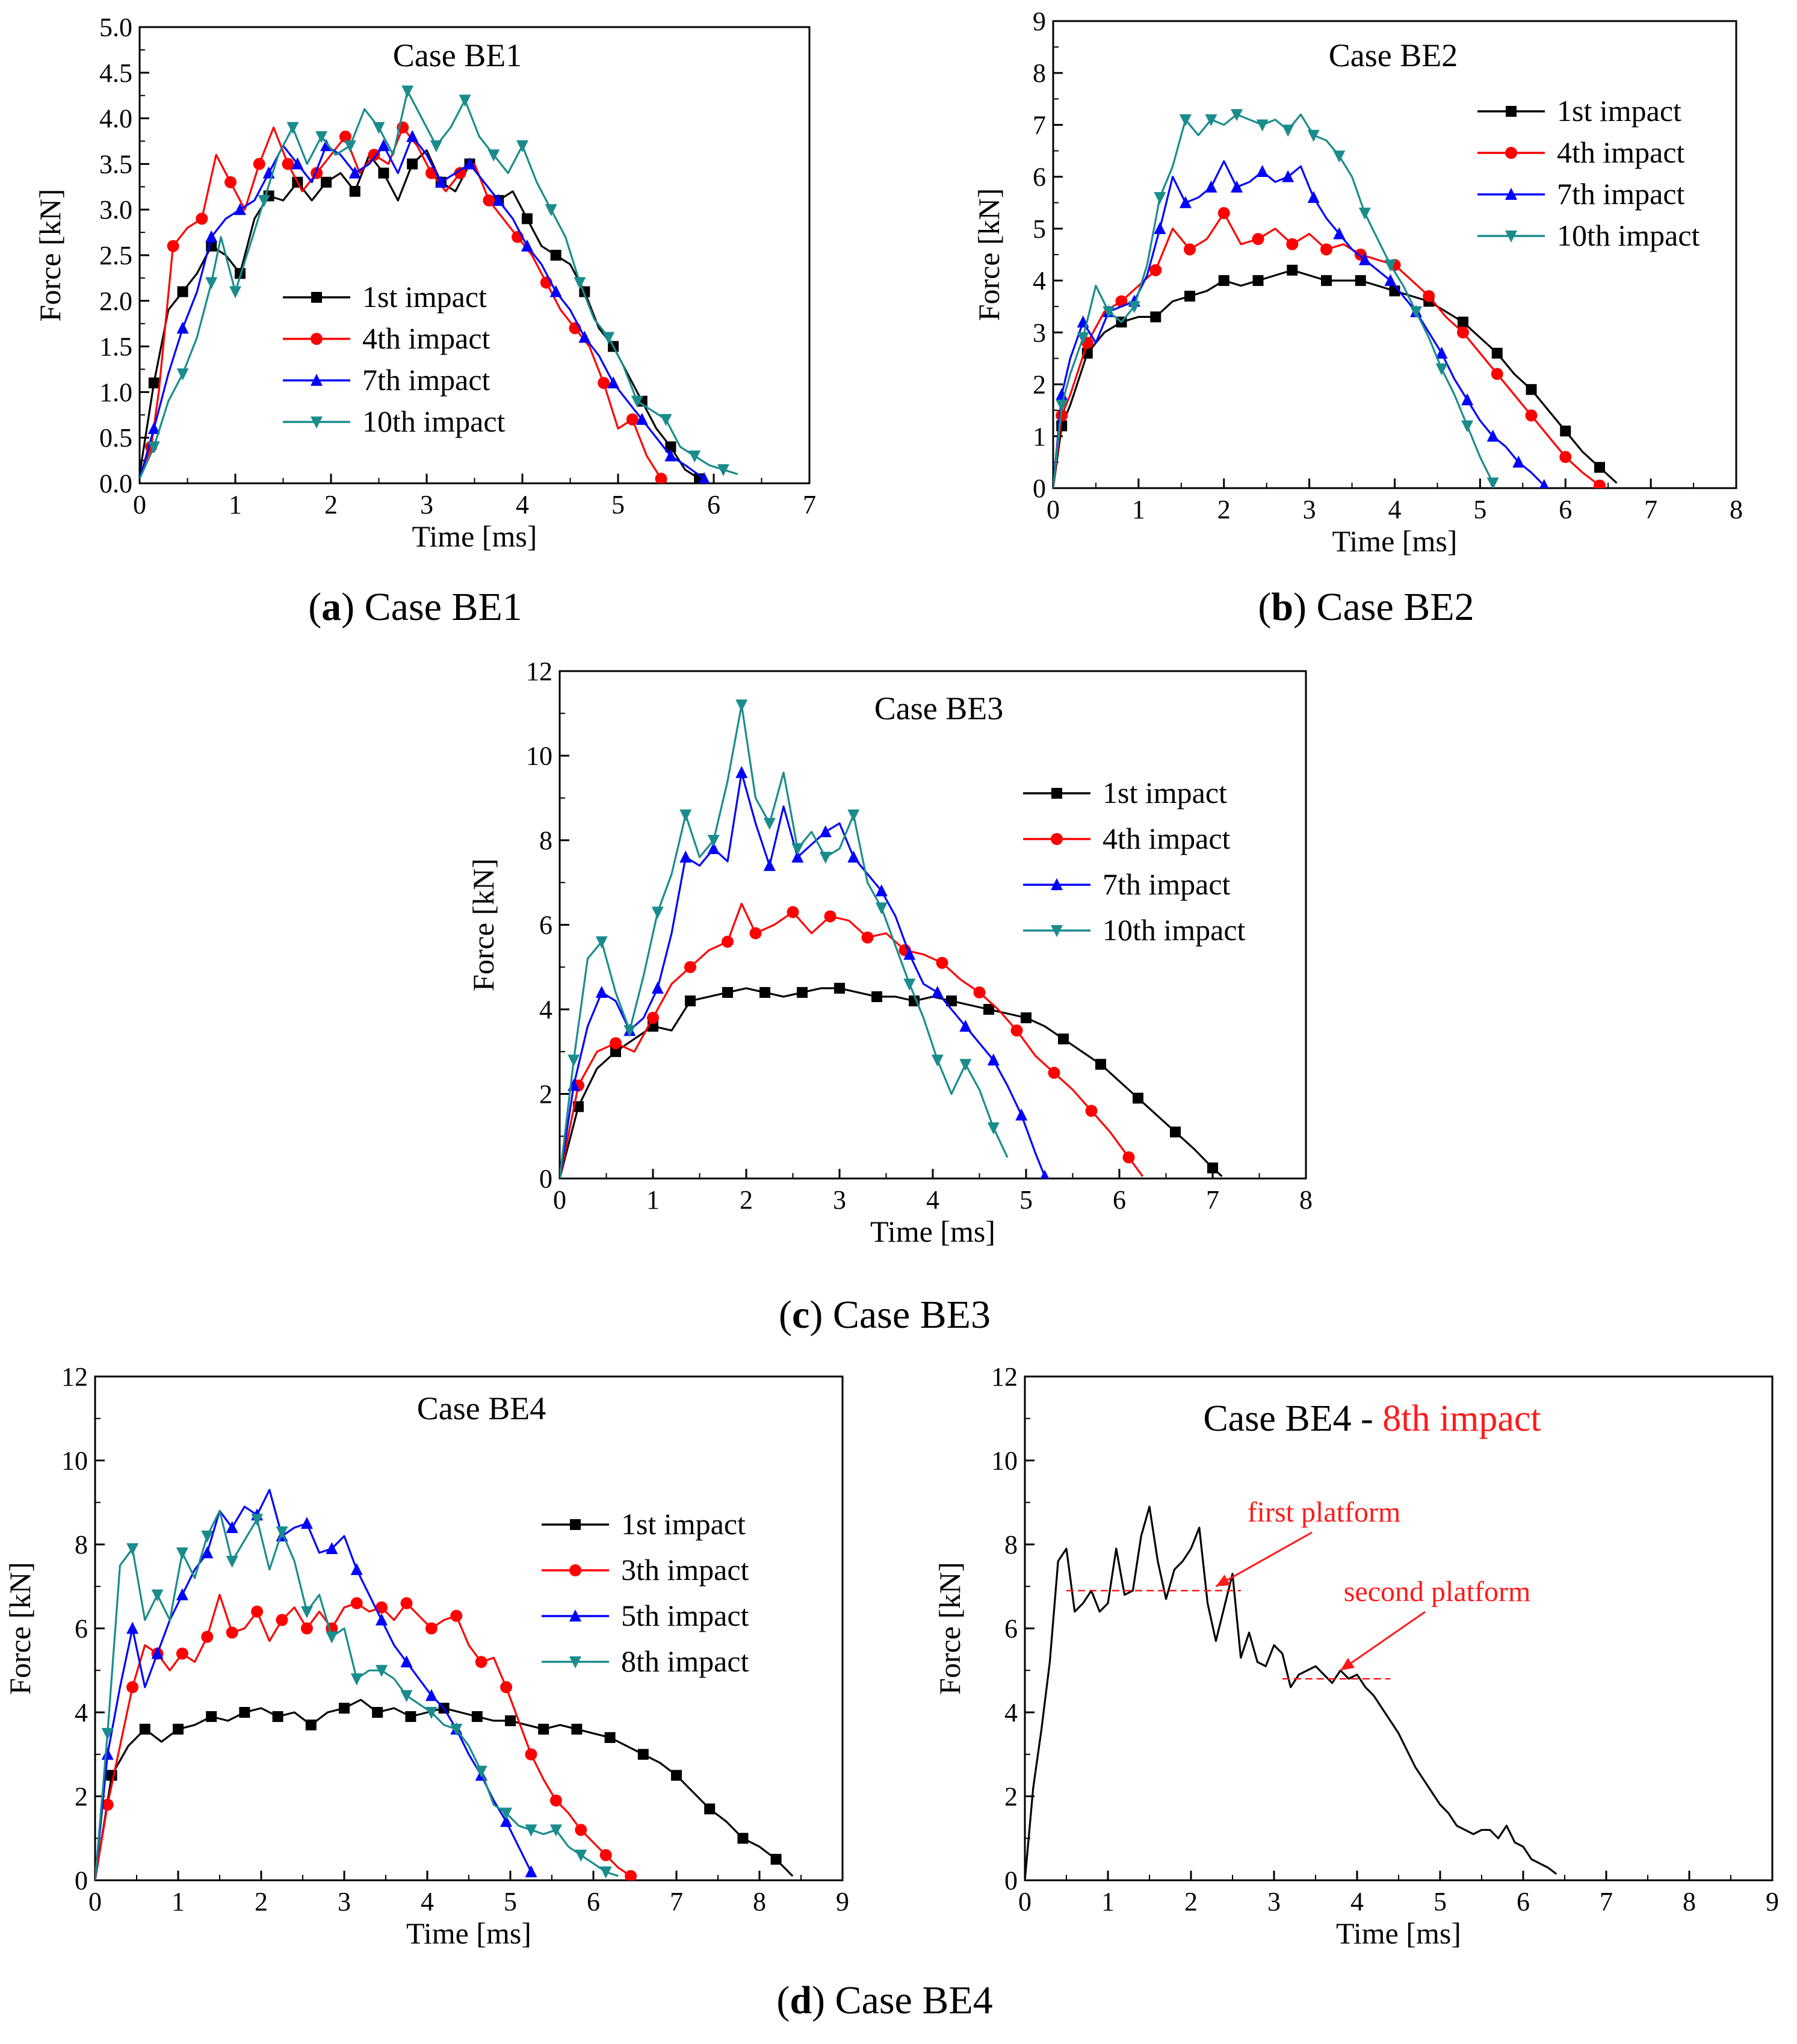 The width and height of the screenshot is (1797, 2044). What do you see at coordinates (685, 1661) in the screenshot?
I see `legend-label: 8th impact` at bounding box center [685, 1661].